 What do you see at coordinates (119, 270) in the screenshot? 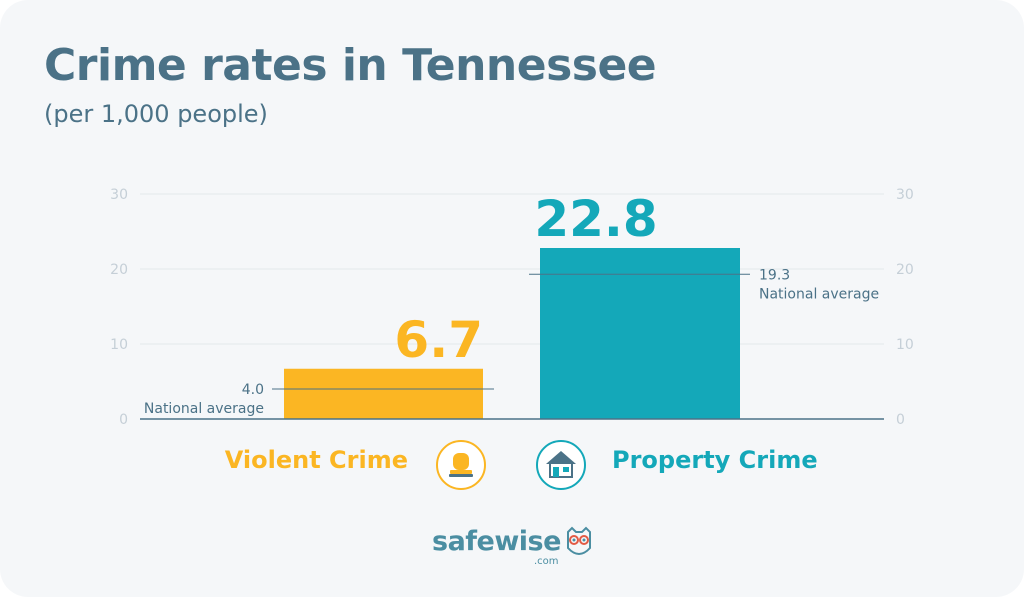
I see `y-tick-left-20: 20` at bounding box center [119, 270].